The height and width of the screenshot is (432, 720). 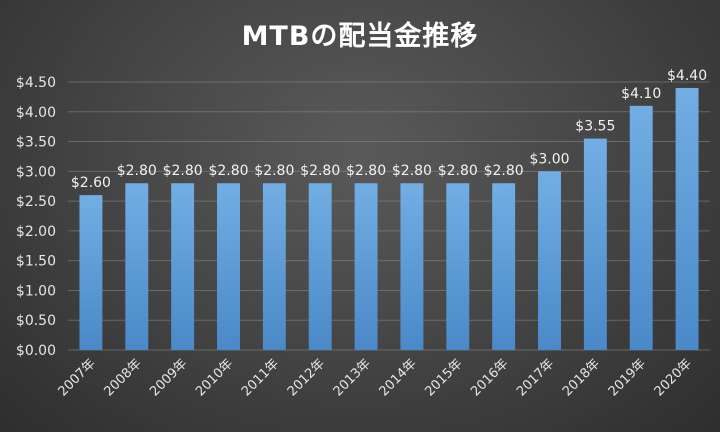 I want to click on y-tick-label: $4.00, so click(x=36, y=113).